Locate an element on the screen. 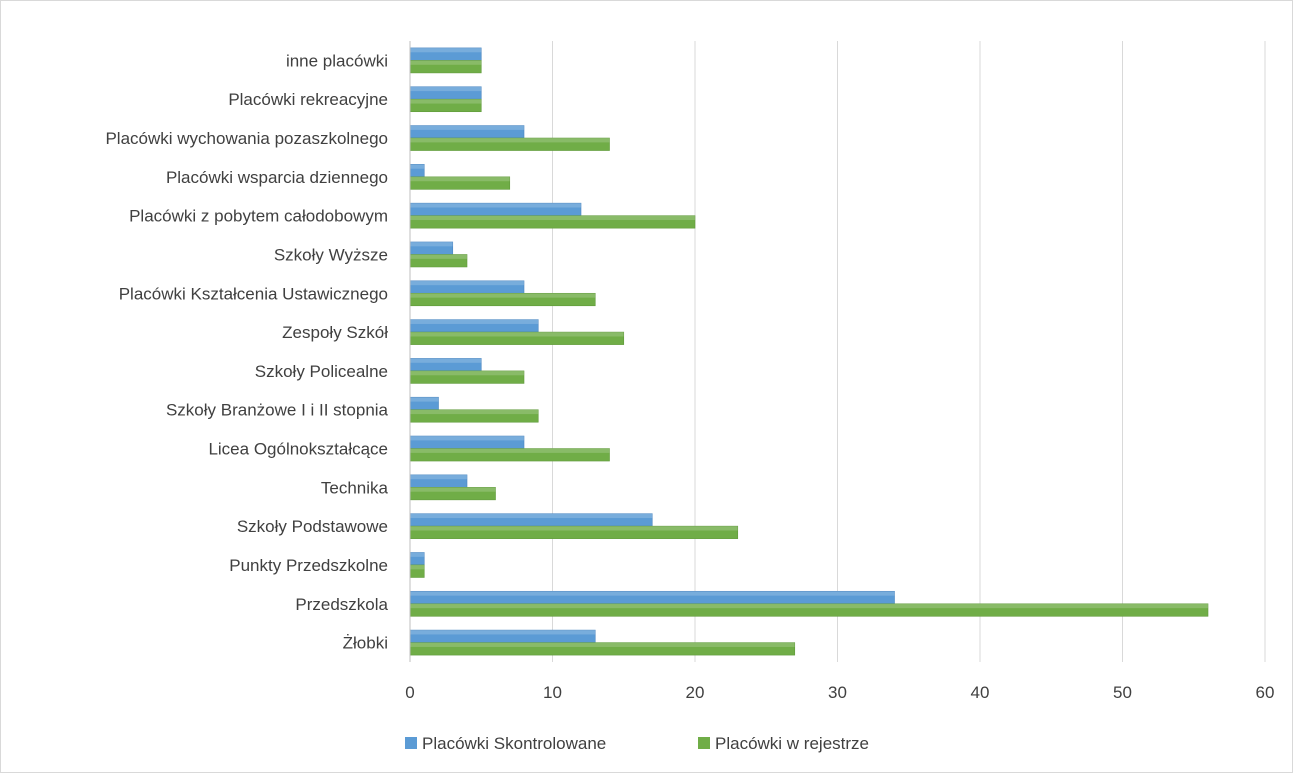 The width and height of the screenshot is (1293, 777). category-label: Szkoły Wyższe is located at coordinates (331, 254).